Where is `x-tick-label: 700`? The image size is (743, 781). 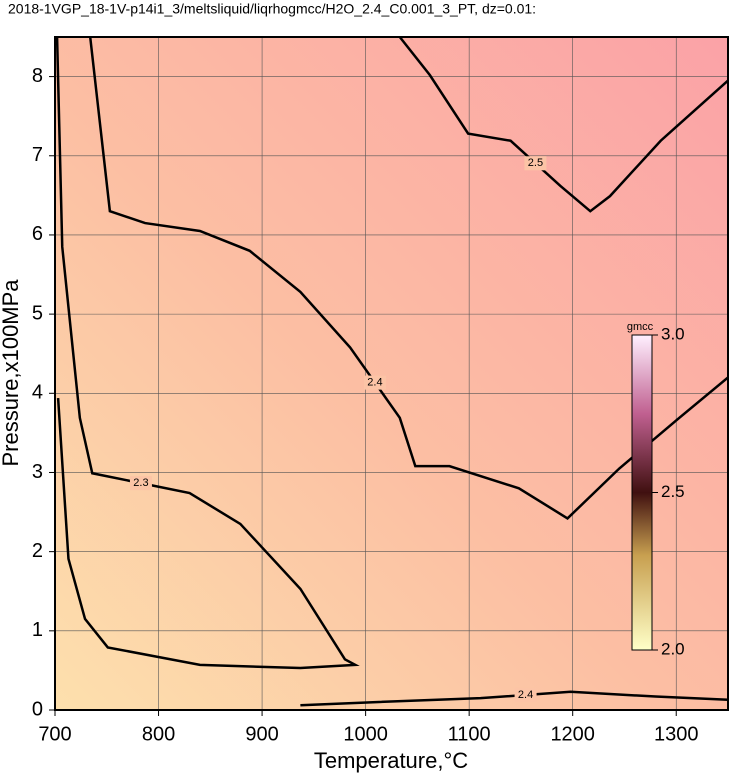
x-tick-label: 700 is located at coordinates (54, 734).